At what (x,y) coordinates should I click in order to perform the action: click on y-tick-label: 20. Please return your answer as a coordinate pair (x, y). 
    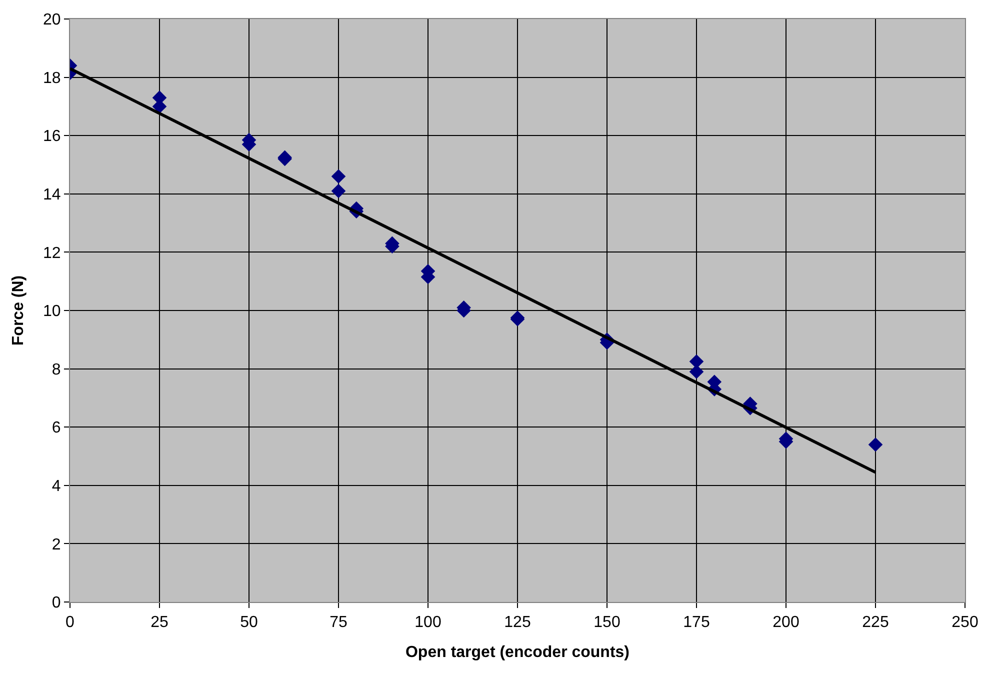
    Looking at the image, I should click on (52, 20).